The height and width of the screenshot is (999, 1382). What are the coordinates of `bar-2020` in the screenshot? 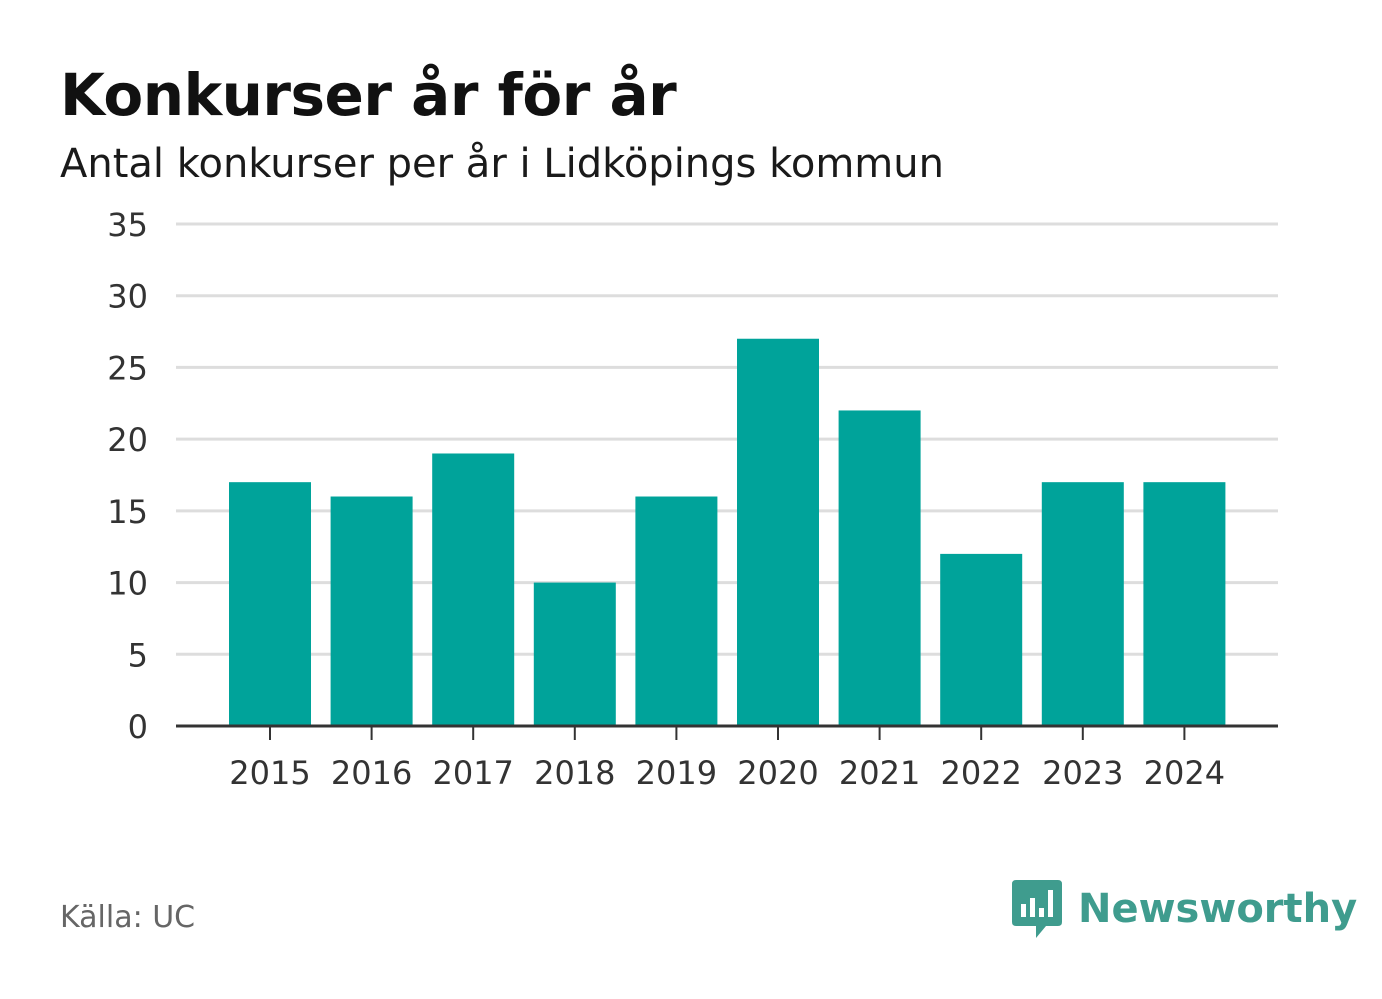 It's located at (778, 532).